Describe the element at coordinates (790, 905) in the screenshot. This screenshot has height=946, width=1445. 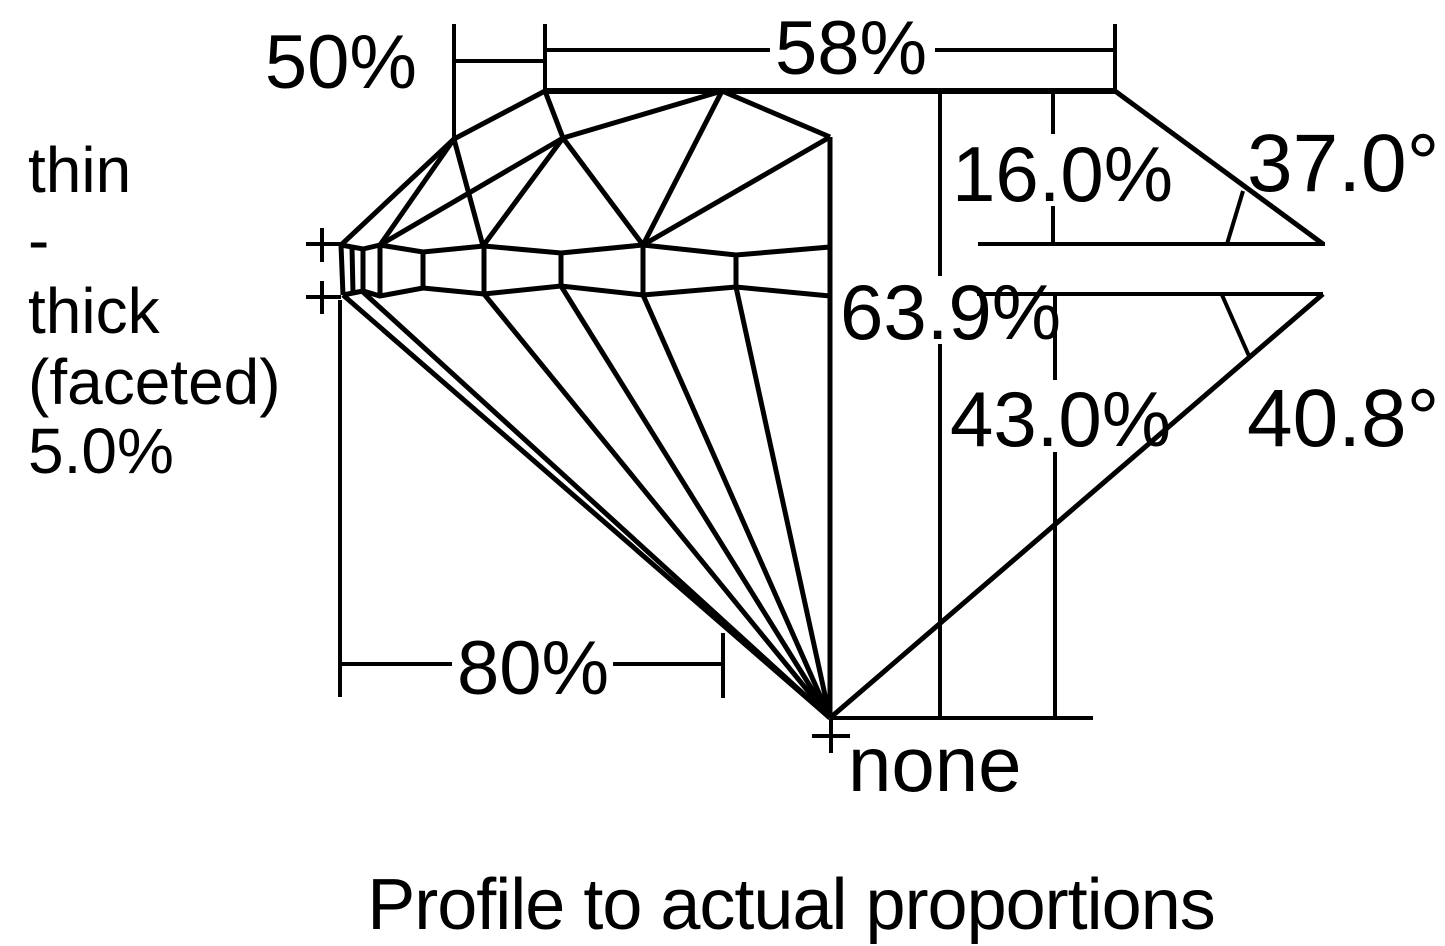
I see `diagram-title: Profile to actual proportions` at that location.